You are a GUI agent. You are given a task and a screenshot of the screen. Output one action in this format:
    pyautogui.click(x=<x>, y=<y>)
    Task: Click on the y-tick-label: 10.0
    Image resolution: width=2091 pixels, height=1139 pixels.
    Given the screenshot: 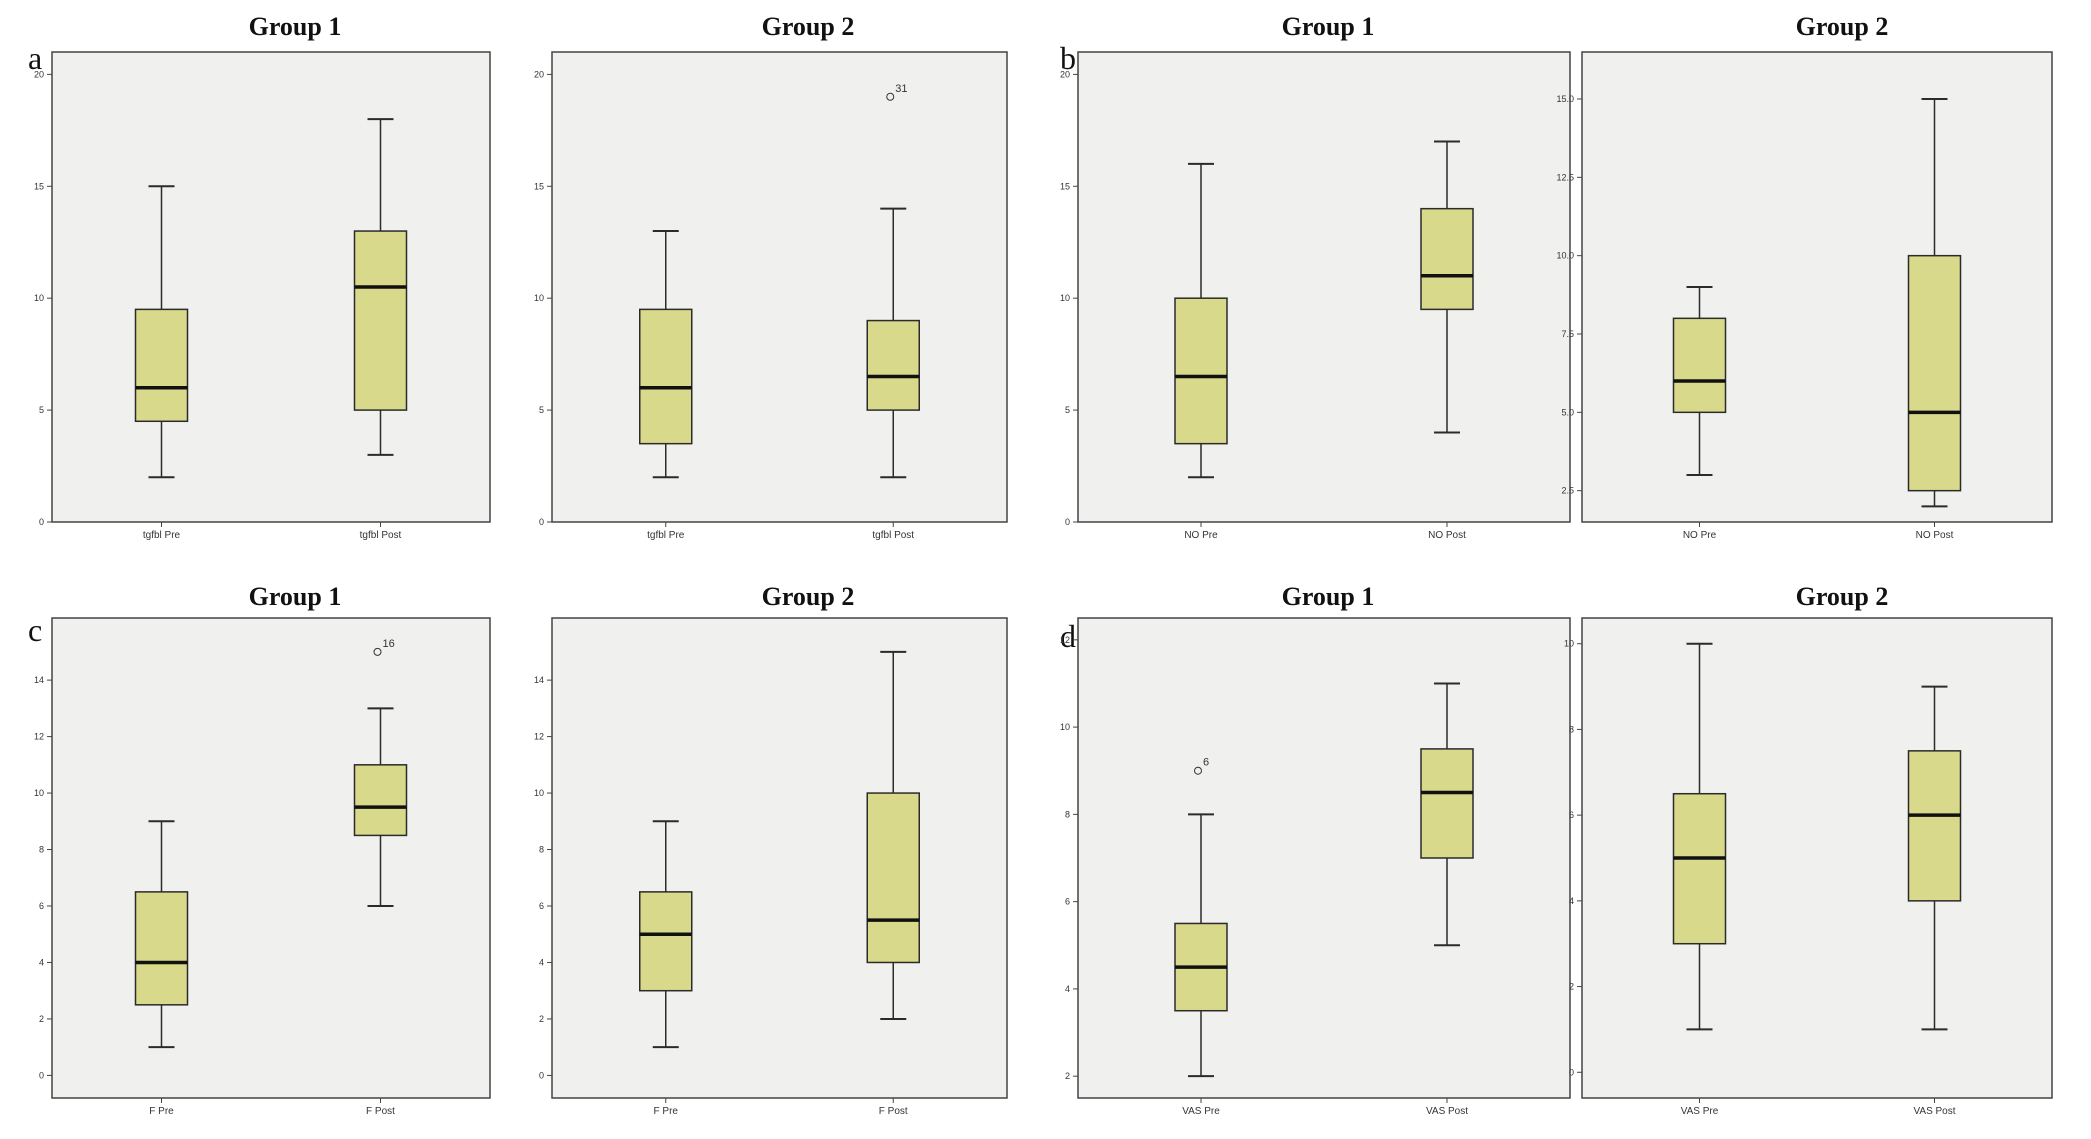 What is the action you would take?
    pyautogui.click(x=1565, y=256)
    